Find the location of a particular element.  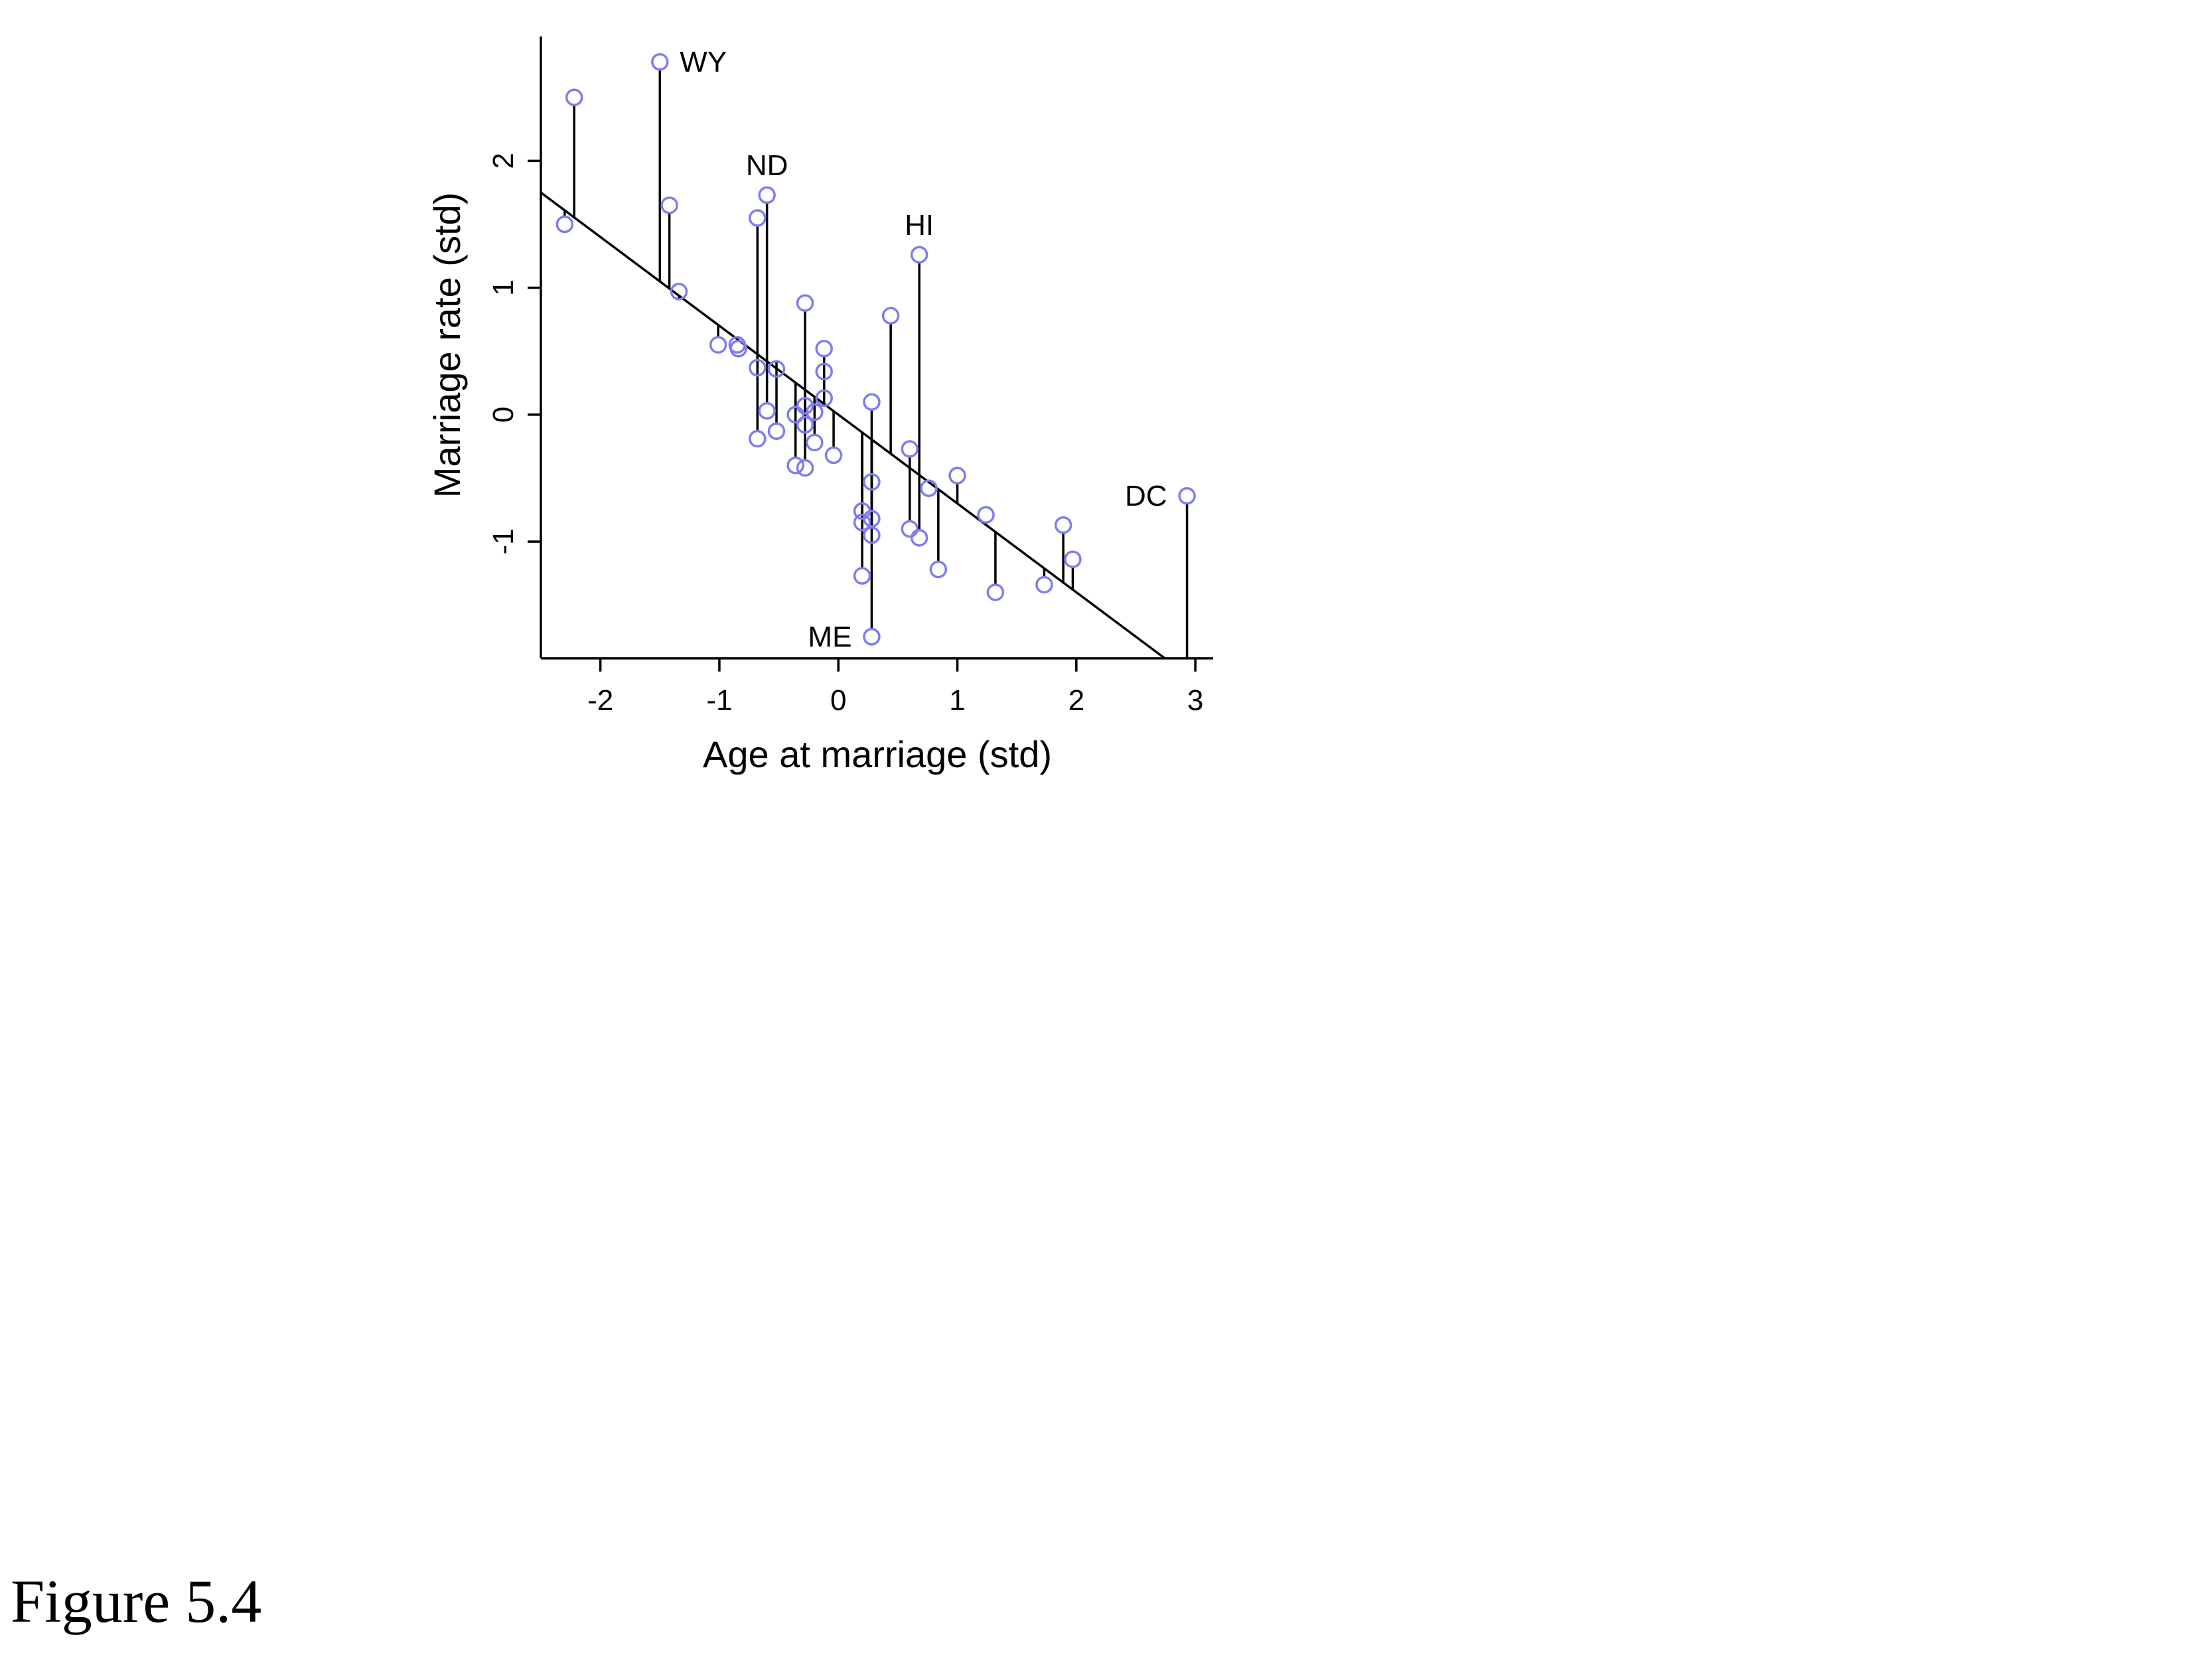

point-annotations: WY ND ME HI DC is located at coordinates (924, 349).